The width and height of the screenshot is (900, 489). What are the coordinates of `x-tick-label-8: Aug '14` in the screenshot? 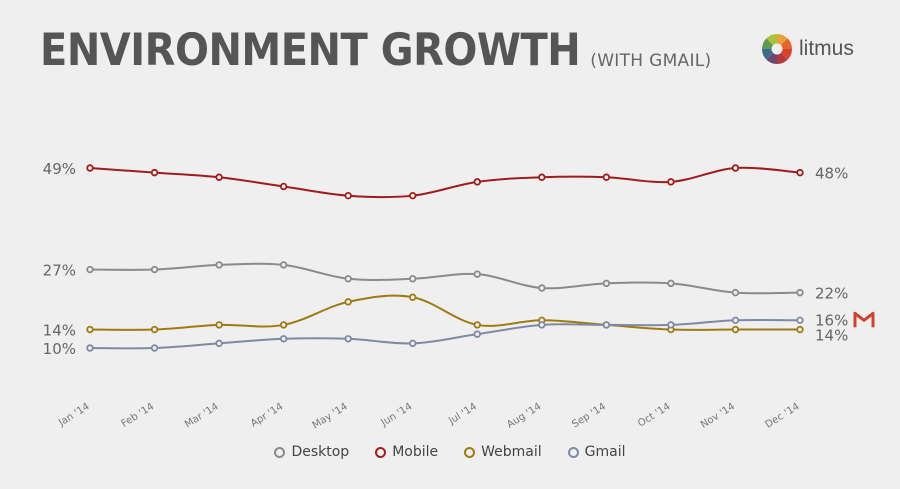 It's located at (524, 416).